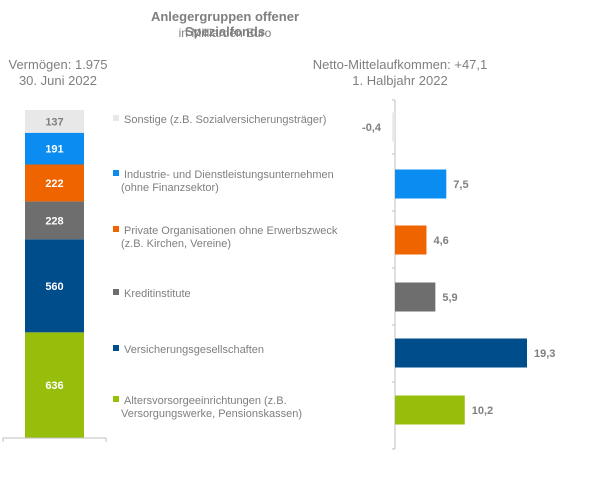 The image size is (600, 479). Describe the element at coordinates (225, 33) in the screenshot. I see `chart-subtitle: in Milliarden Euro` at that location.